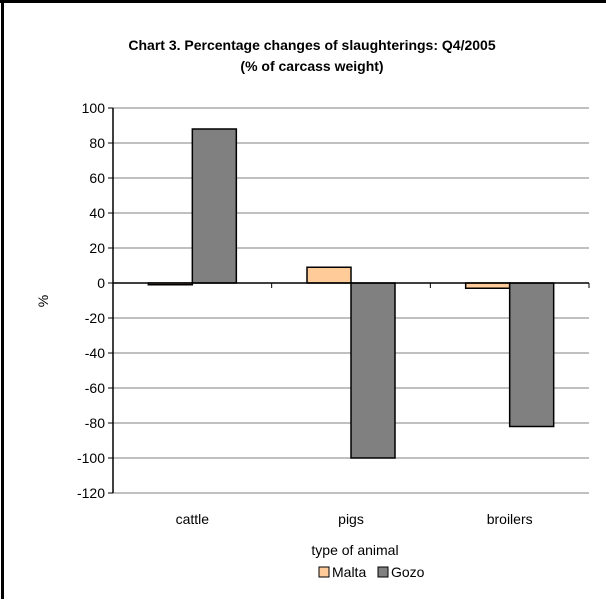 The height and width of the screenshot is (604, 606). I want to click on y-tick-labels: 100 80 60 40 20 0 -20 -40 -60 -80 -100 -120, so click(91, 300).